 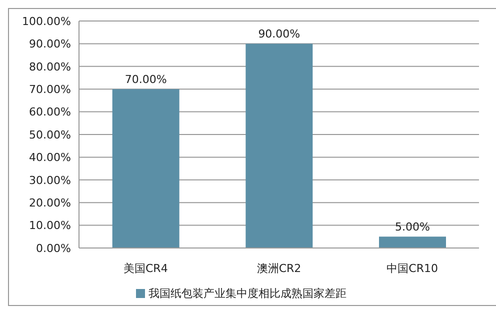 What do you see at coordinates (50, 112) in the screenshot?
I see `y-tick-label: 60.00%` at bounding box center [50, 112].